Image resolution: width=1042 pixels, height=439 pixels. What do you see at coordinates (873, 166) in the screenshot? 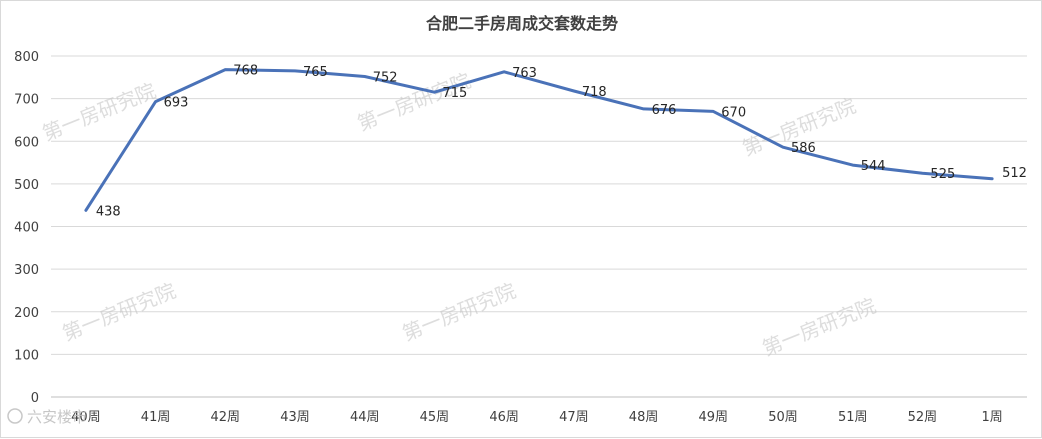
I see `data-label: 544` at bounding box center [873, 166].